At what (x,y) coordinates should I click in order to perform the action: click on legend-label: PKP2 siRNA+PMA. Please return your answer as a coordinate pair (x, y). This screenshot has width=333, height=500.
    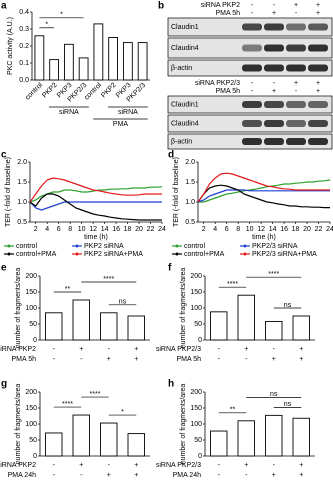
    Looking at the image, I should click on (113, 254).